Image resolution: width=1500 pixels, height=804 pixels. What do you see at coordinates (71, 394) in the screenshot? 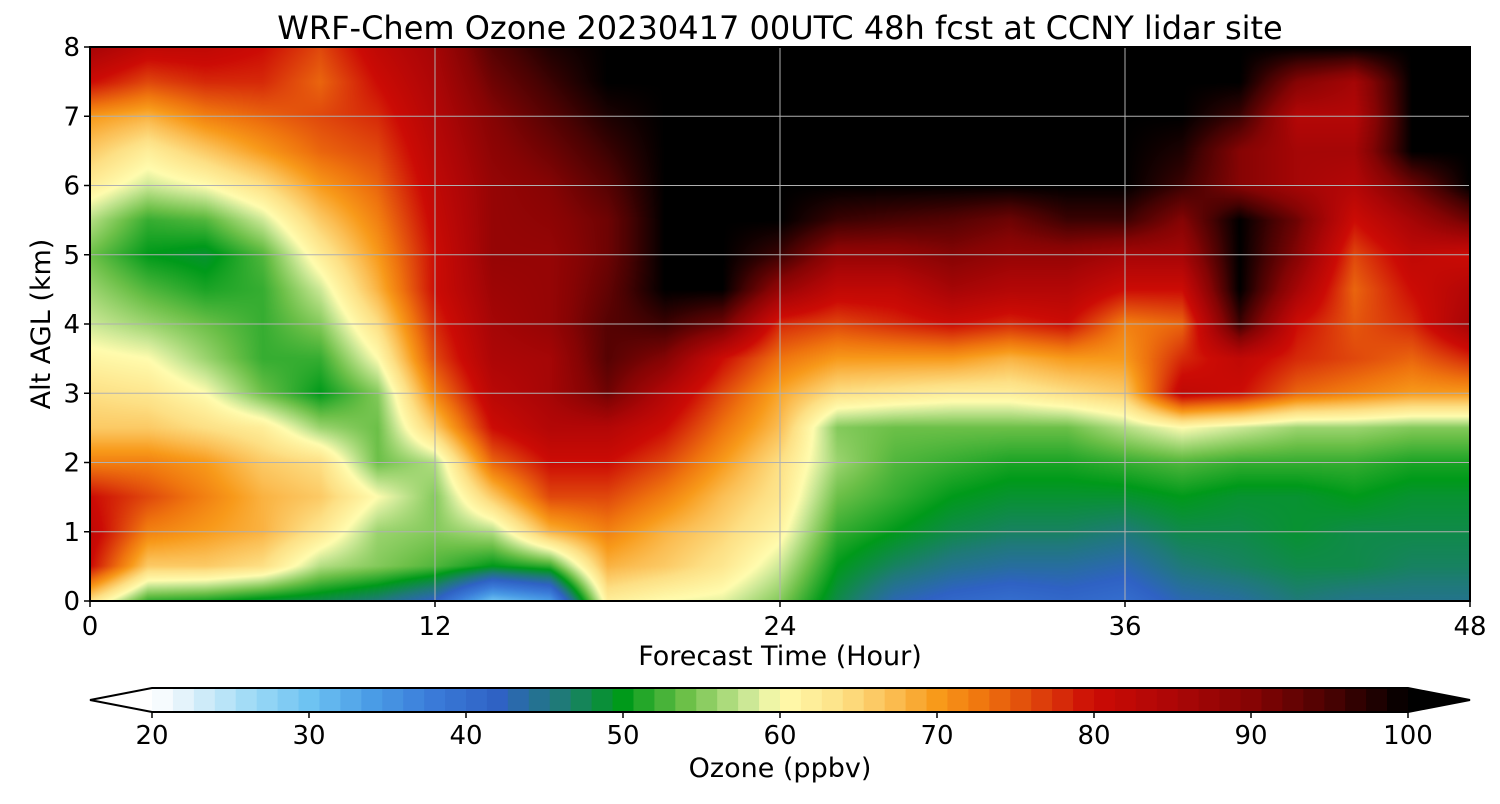
I see `y-tick-label: 3` at bounding box center [71, 394].